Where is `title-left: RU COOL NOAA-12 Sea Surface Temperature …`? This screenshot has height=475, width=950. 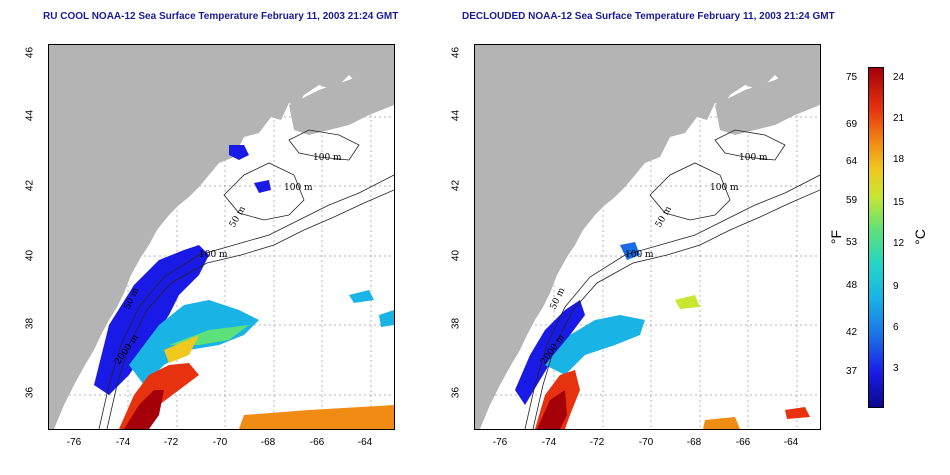 title-left: RU COOL NOAA-12 Sea Surface Temperature … is located at coordinates (221, 16).